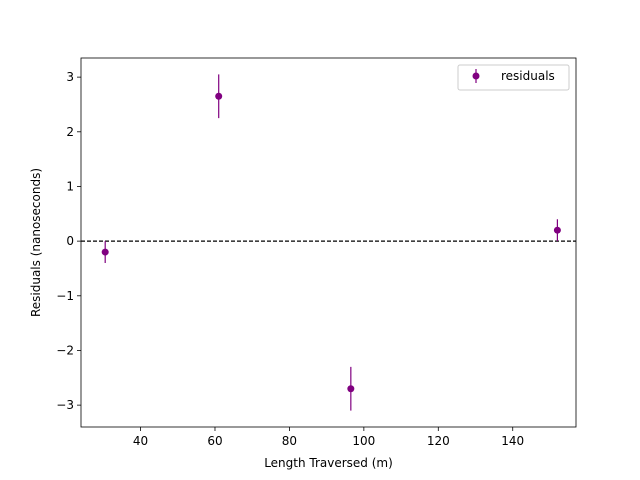 The height and width of the screenshot is (480, 640). What do you see at coordinates (528, 76) in the screenshot?
I see `legend-entry-residuals: residuals` at bounding box center [528, 76].